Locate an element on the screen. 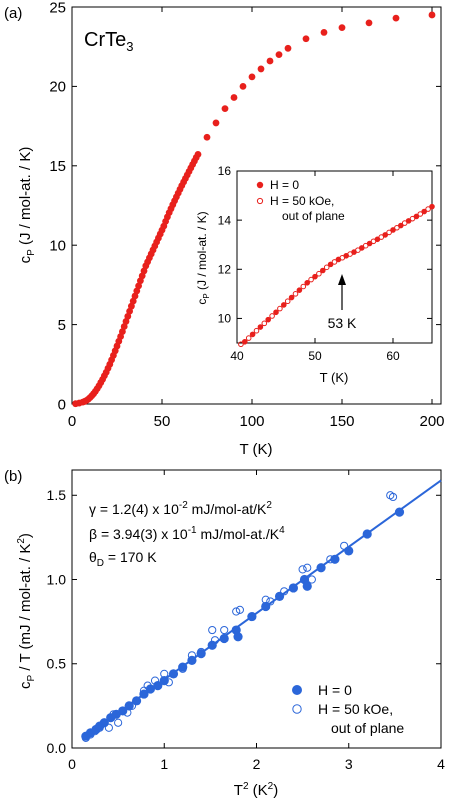  panel-label-a: (a) is located at coordinates (13, 13).